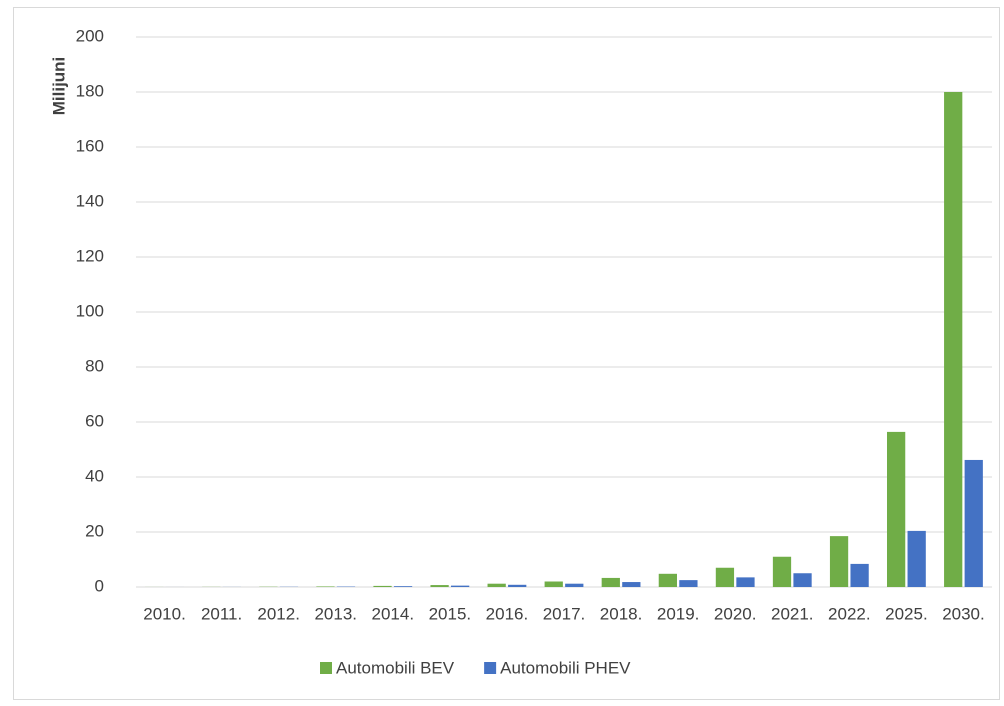 Image resolution: width=1004 pixels, height=706 pixels. Describe the element at coordinates (395, 667) in the screenshot. I see `legend-label: Automobili BEV` at that location.